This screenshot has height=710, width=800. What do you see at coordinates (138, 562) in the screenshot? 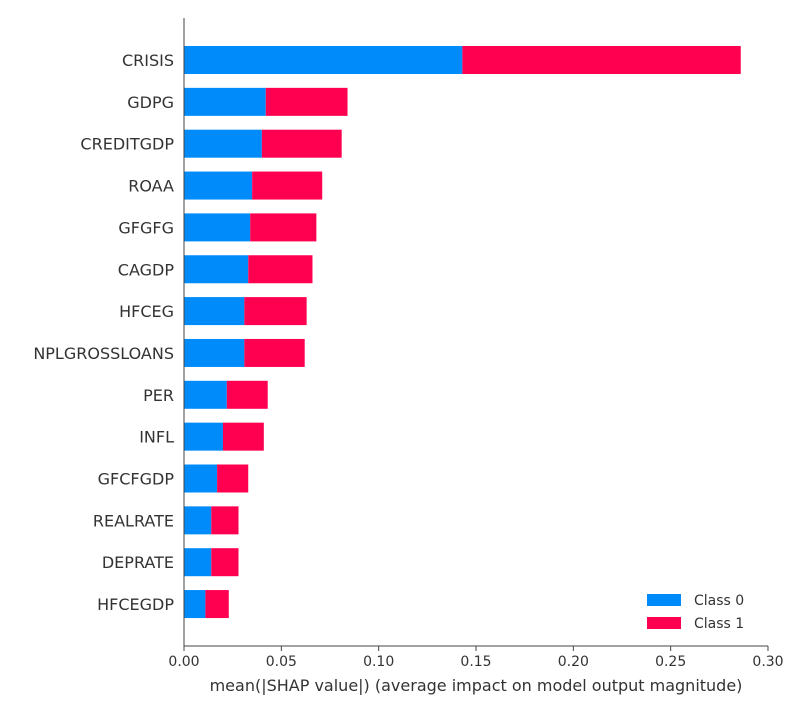
I see `category-label: DEPRATE` at bounding box center [138, 562].